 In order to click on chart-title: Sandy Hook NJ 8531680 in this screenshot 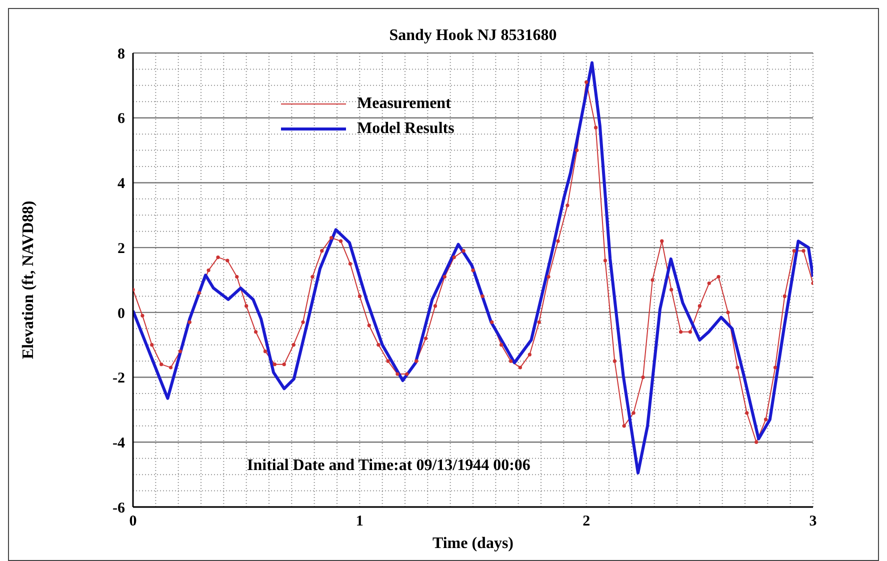, I will do `click(473, 36)`.